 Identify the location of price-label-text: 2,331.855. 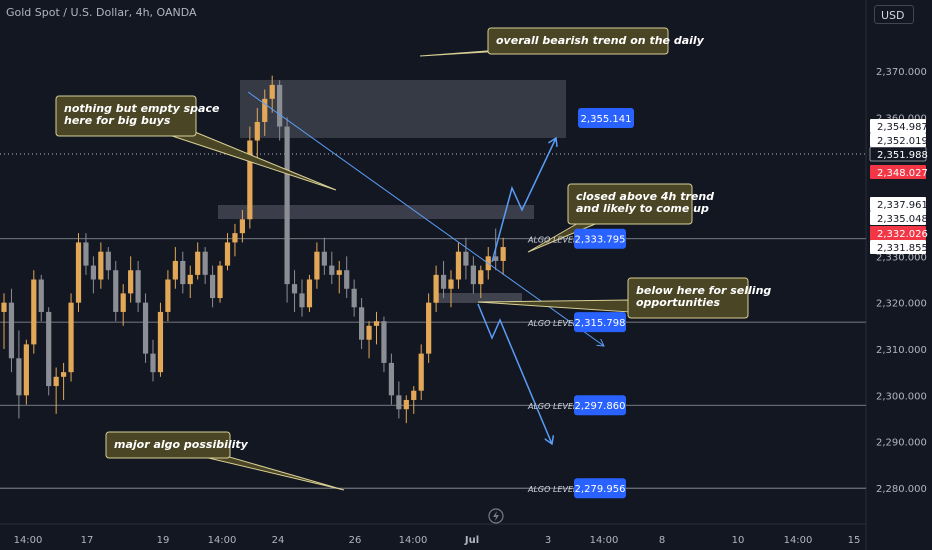
(902, 248).